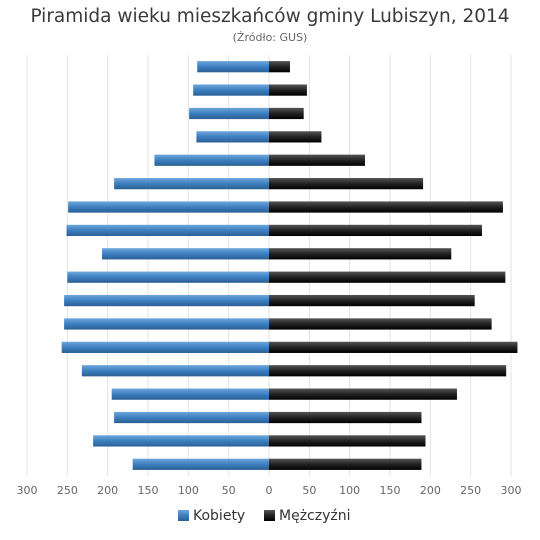 The width and height of the screenshot is (540, 540). I want to click on x-tick-label: 0, so click(269, 490).